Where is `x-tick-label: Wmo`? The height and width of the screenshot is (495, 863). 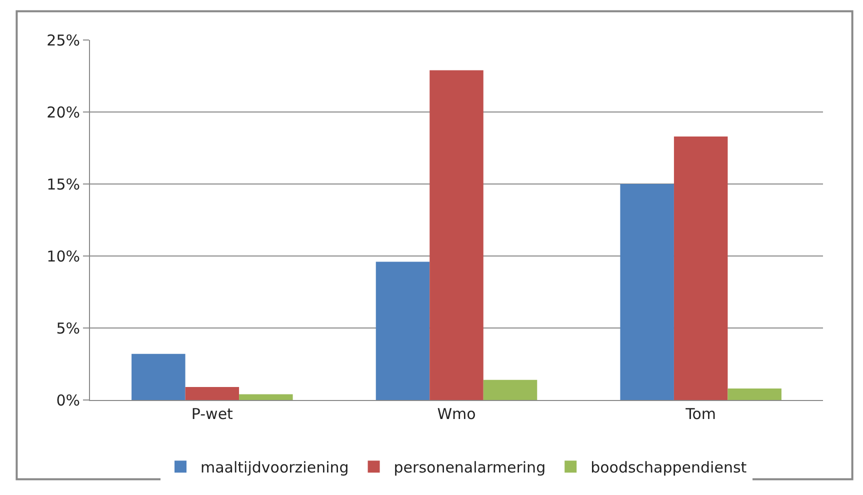
x-tick-label: Wmo is located at coordinates (456, 414).